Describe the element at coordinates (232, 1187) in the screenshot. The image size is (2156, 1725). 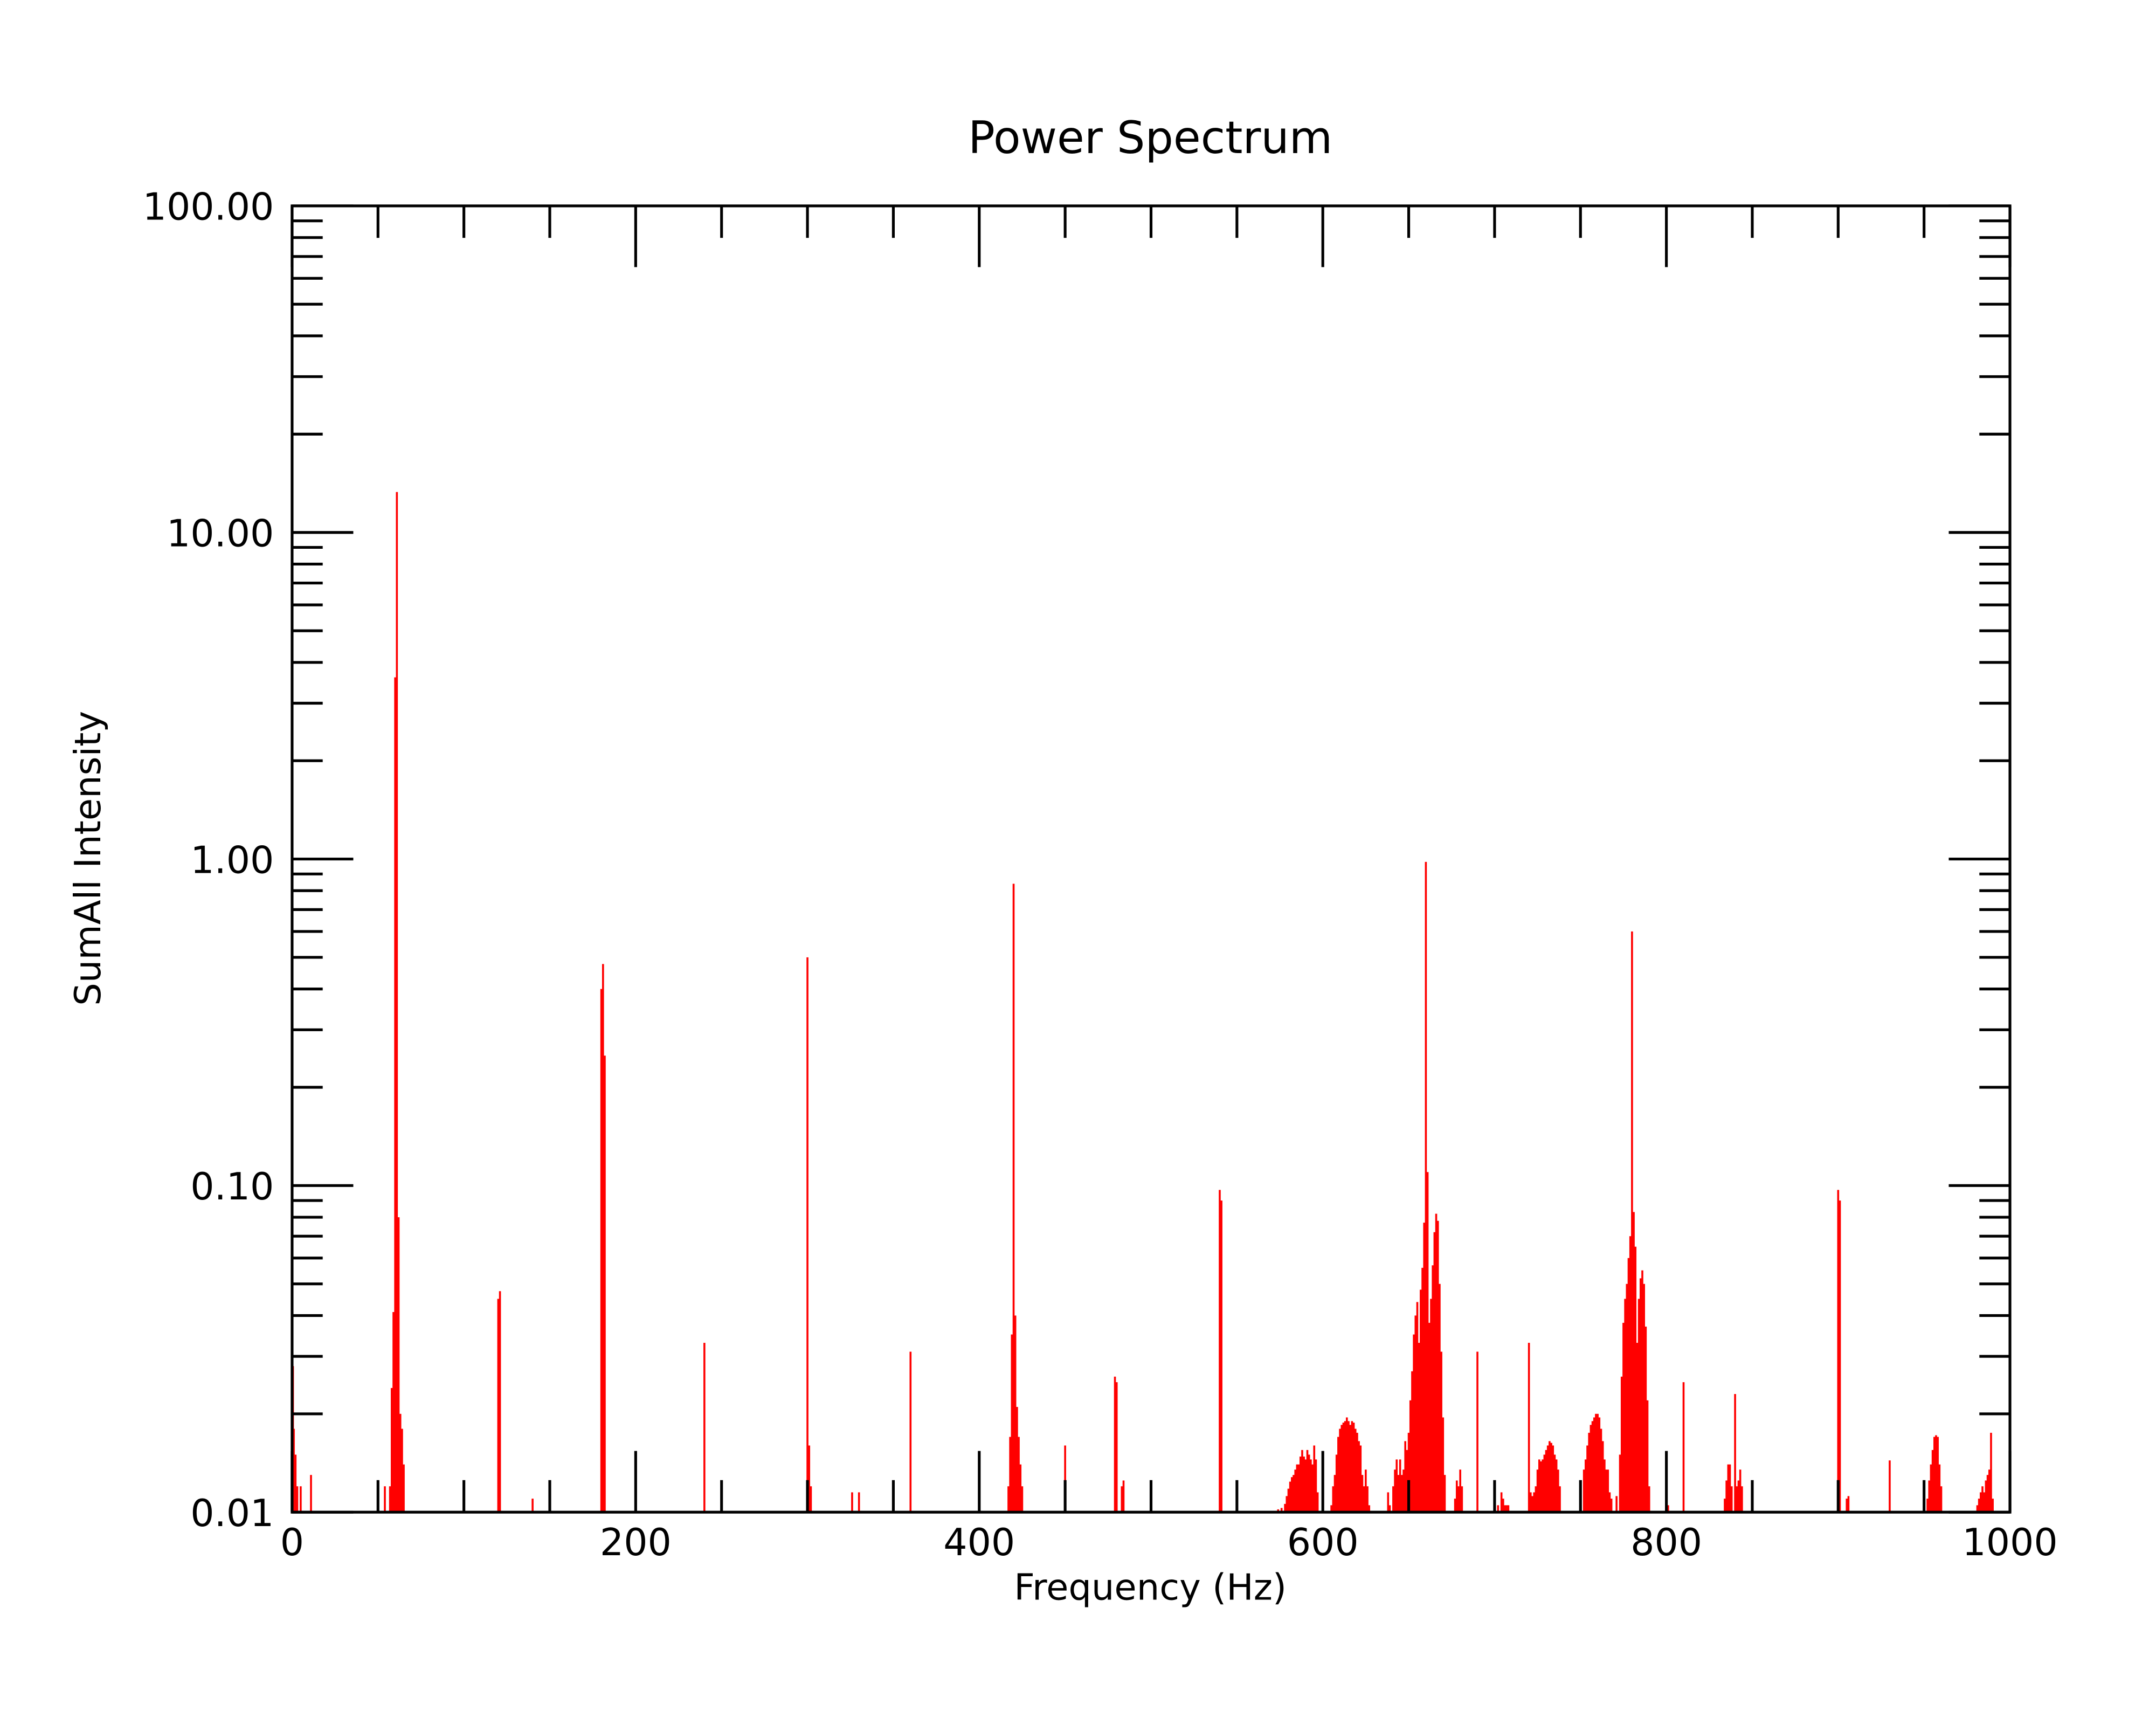
I see `y-tick-label: 0.10` at that location.